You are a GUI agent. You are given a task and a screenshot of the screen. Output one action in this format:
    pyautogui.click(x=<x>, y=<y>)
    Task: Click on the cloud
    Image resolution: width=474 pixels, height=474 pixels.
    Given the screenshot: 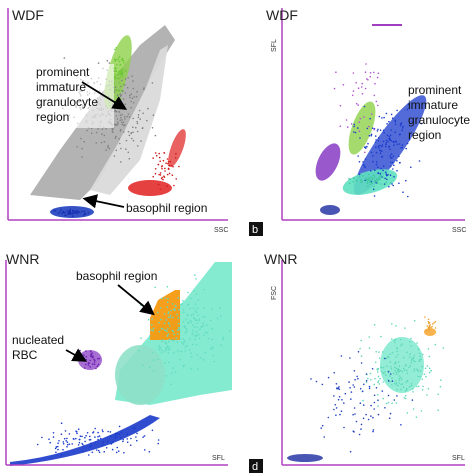 What is the action you would take?
    pyautogui.click(x=129, y=120)
    